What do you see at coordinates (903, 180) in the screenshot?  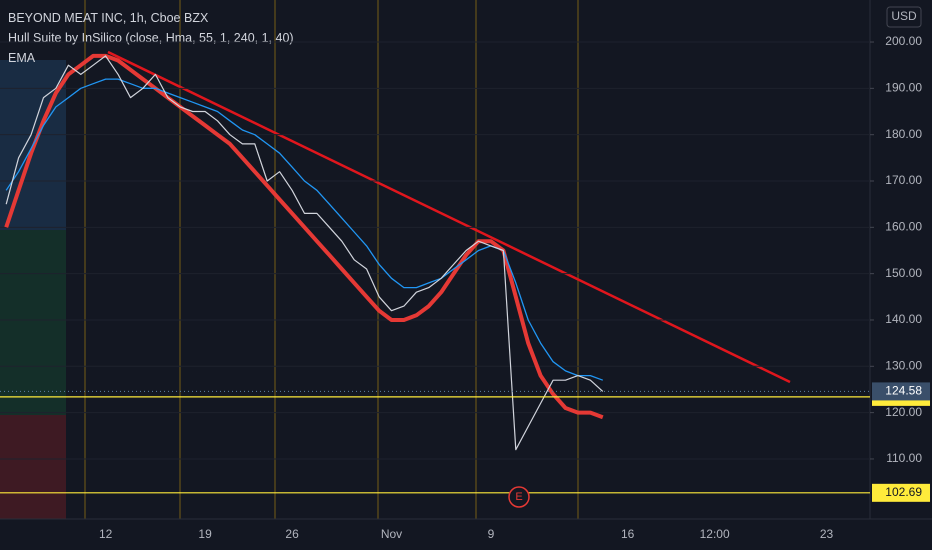 I see `y-tick-label: 170.00` at bounding box center [903, 180].